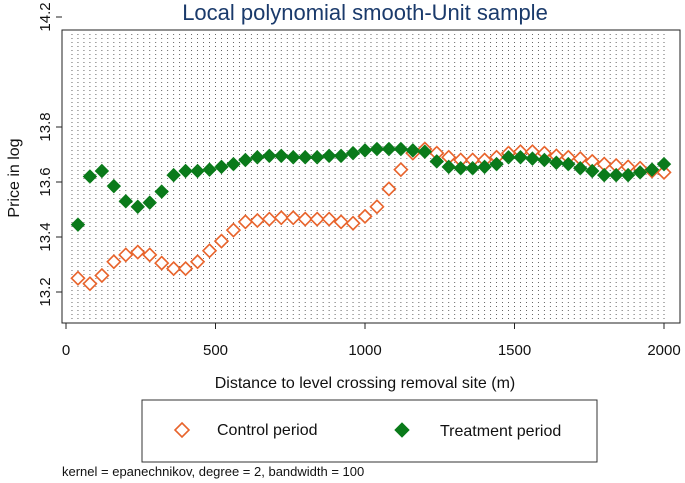 Image resolution: width=685 pixels, height=483 pixels. I want to click on x-tick-label: 0, so click(66, 350).